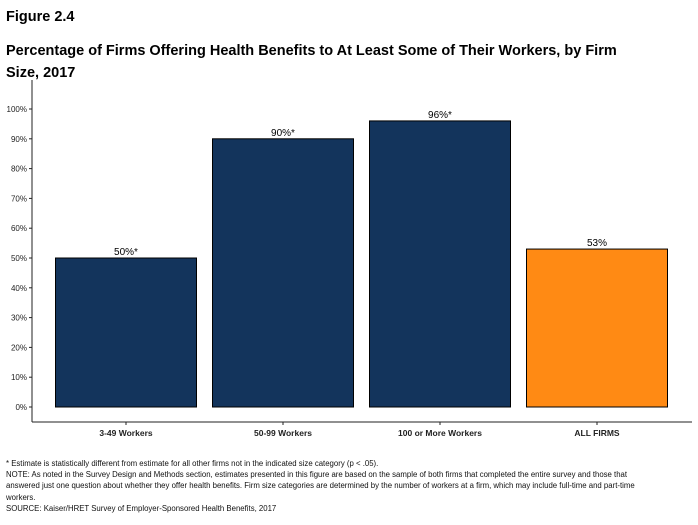  I want to click on x-category-label: ALL FIRMS, so click(597, 433).